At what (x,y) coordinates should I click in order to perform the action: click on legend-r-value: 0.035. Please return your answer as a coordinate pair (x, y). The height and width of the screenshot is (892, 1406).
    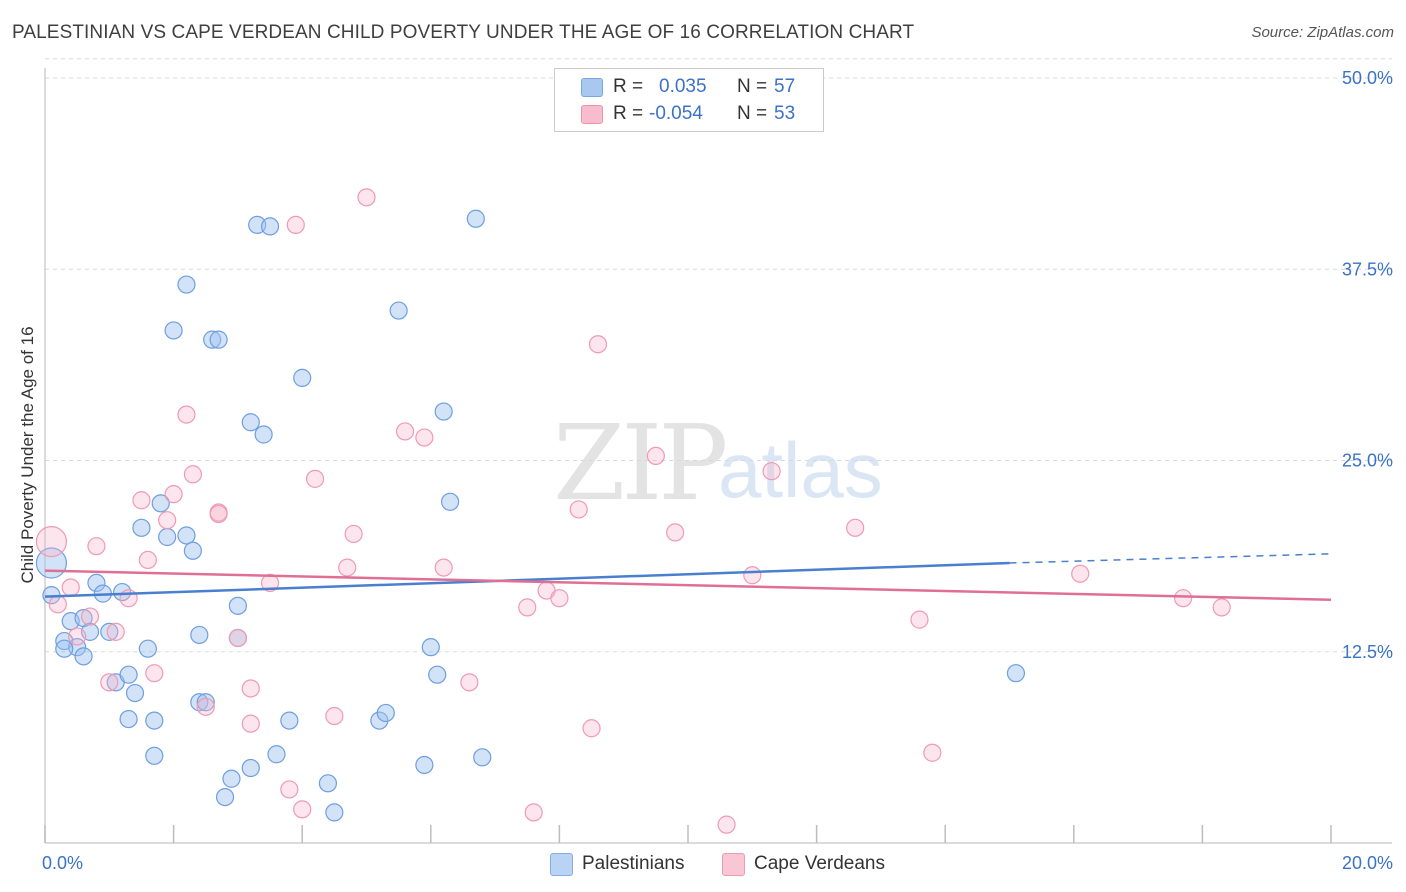
    Looking at the image, I should click on (683, 86).